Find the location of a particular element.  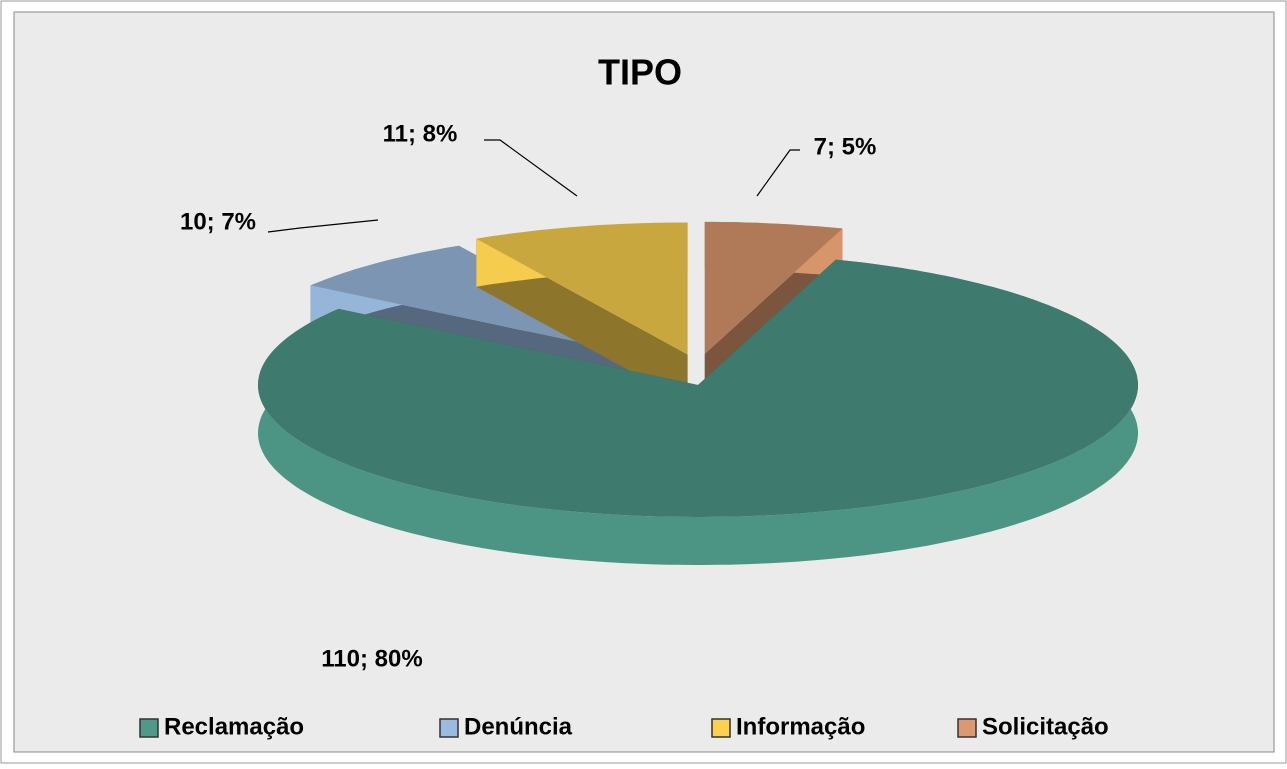

leader-lines is located at coordinates (533, 186).